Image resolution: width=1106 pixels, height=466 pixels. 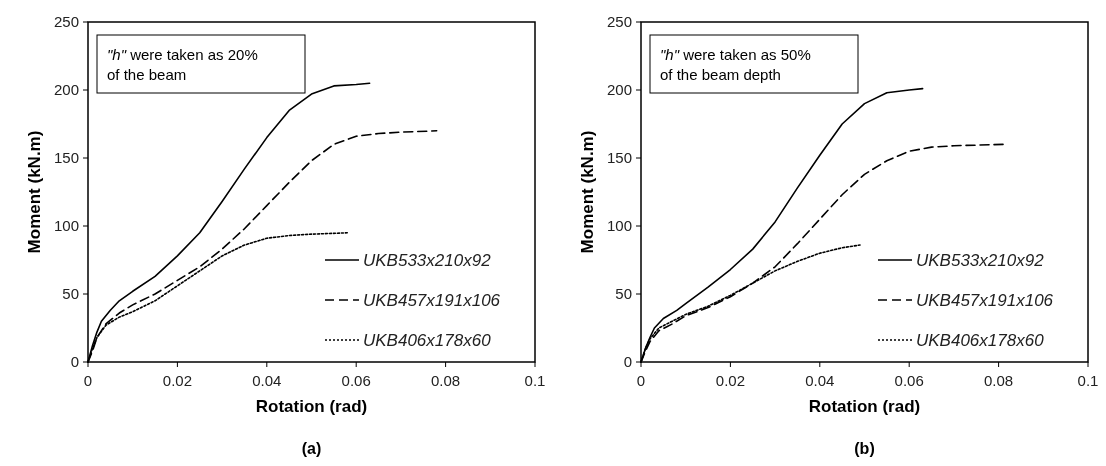 What do you see at coordinates (864, 448) in the screenshot?
I see `text: (b)` at bounding box center [864, 448].